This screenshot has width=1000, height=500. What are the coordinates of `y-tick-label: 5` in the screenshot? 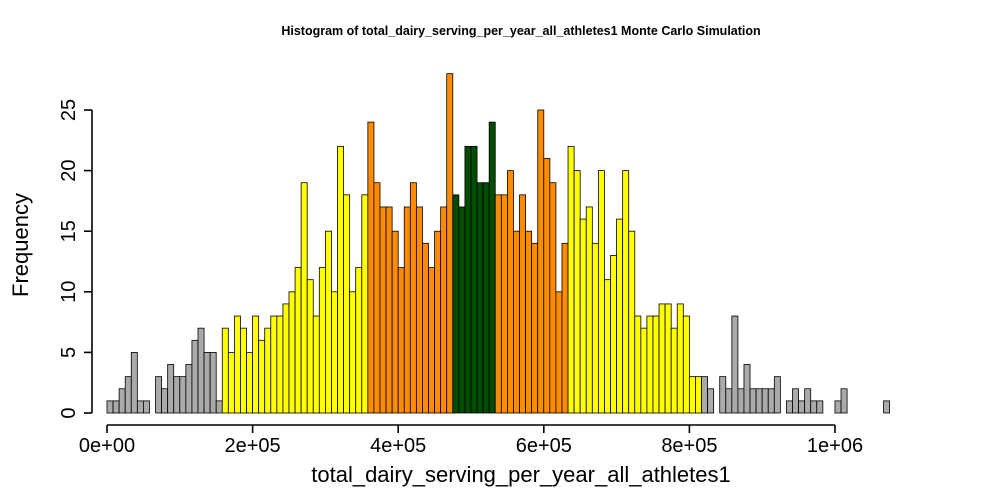 It's located at (69, 352).